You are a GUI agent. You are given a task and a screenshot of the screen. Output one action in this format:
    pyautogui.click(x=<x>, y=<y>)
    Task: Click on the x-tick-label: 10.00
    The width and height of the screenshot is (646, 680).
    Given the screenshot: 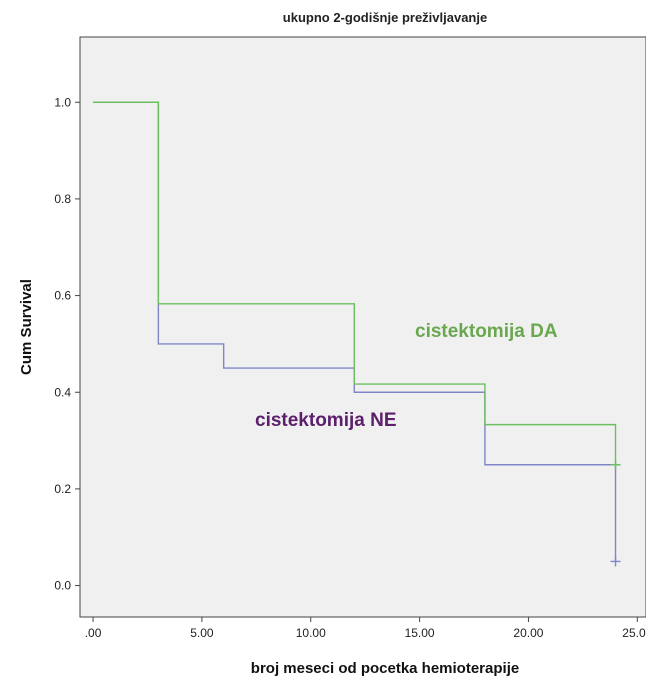 What is the action you would take?
    pyautogui.click(x=311, y=633)
    